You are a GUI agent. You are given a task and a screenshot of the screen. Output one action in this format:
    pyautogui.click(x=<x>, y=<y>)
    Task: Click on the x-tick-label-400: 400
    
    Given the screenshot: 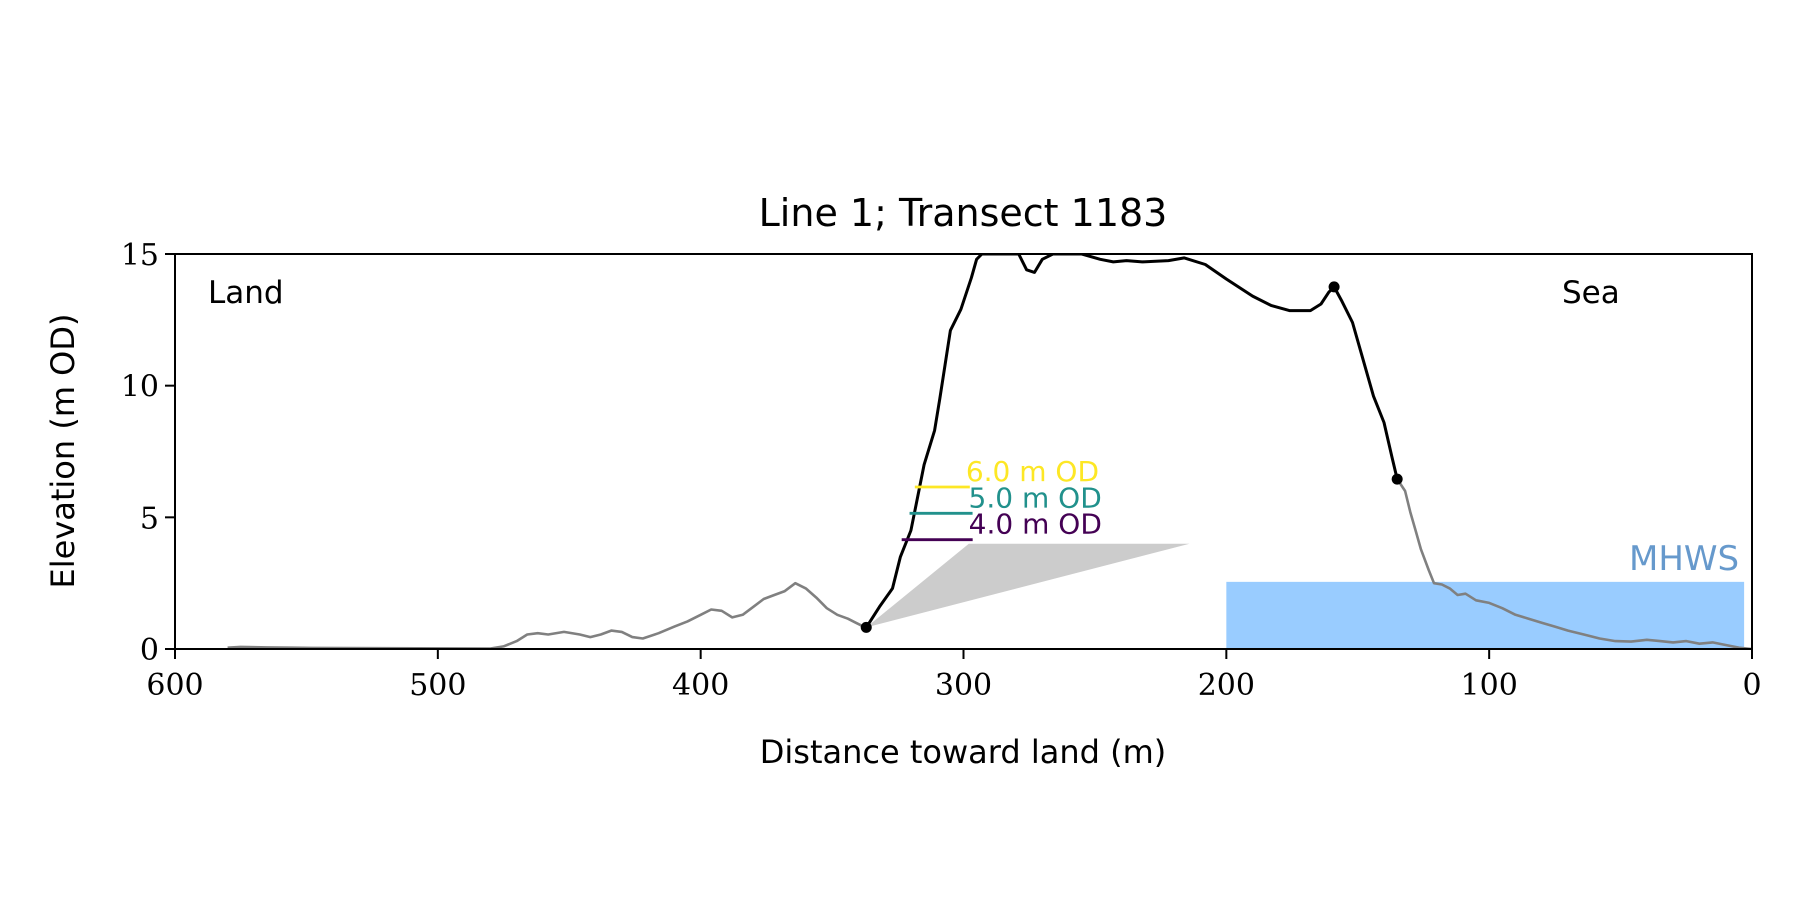 What is the action you would take?
    pyautogui.click(x=700, y=685)
    